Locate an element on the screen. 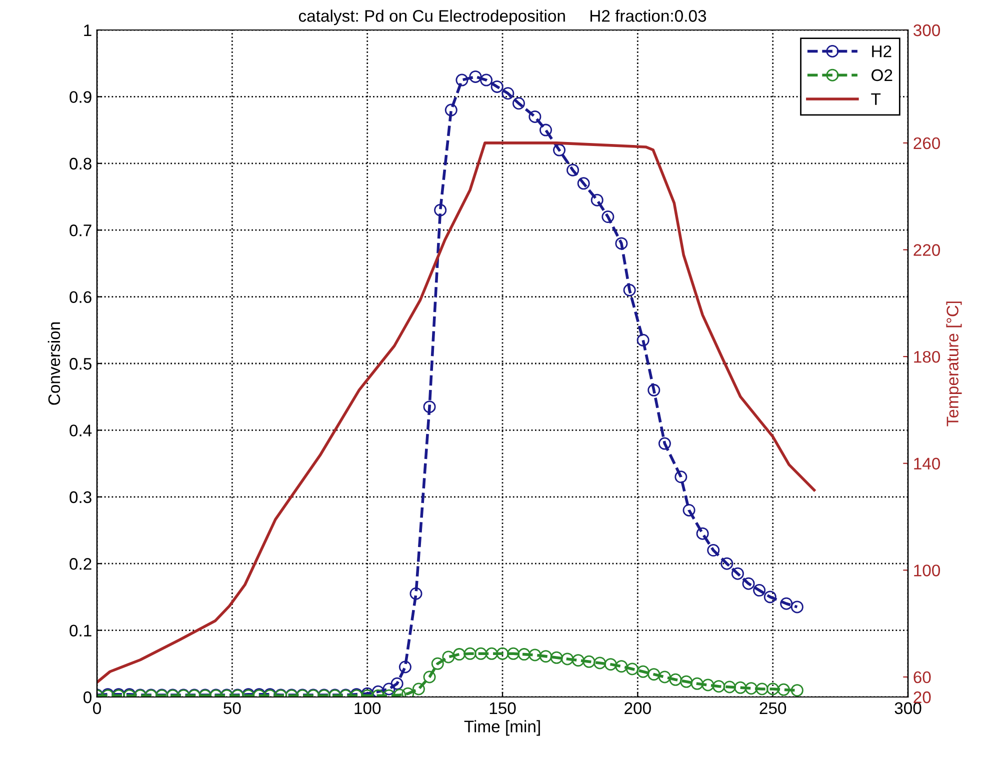 The height and width of the screenshot is (762, 989). x-tick-label: 300 is located at coordinates (908, 708).